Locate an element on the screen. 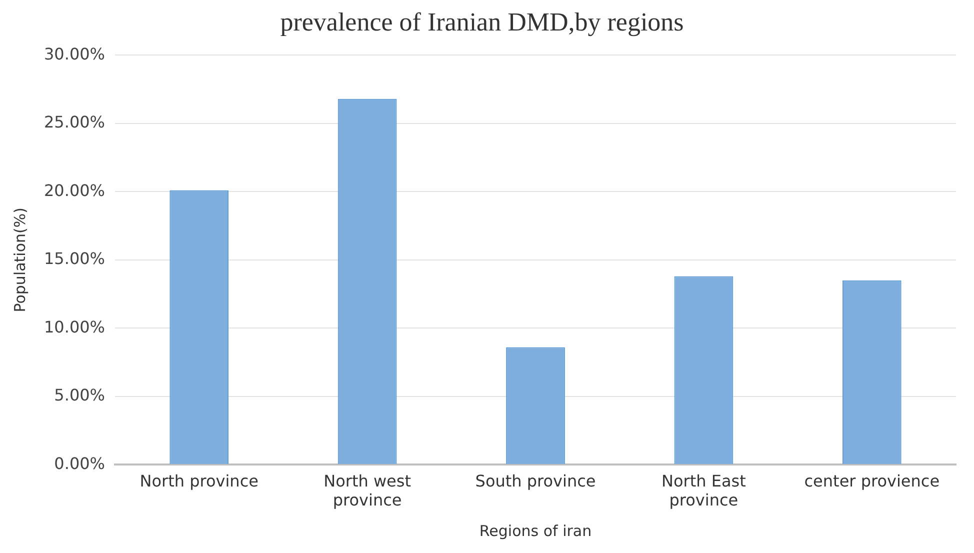  x-tick-label: South province is located at coordinates (535, 480).